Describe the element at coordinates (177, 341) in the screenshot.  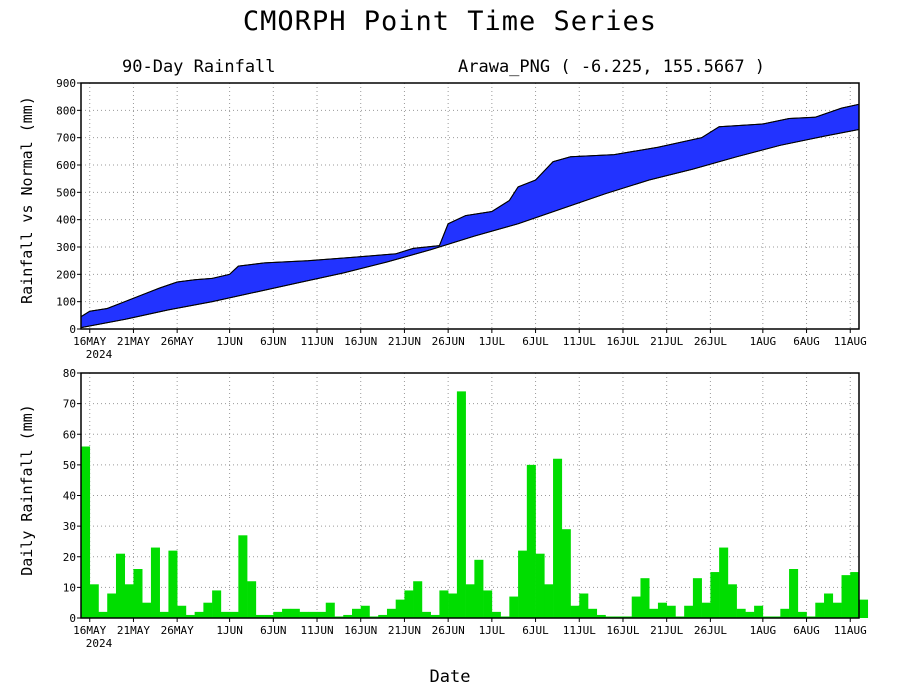
I see `x-tick-label: 26MAY` at that location.